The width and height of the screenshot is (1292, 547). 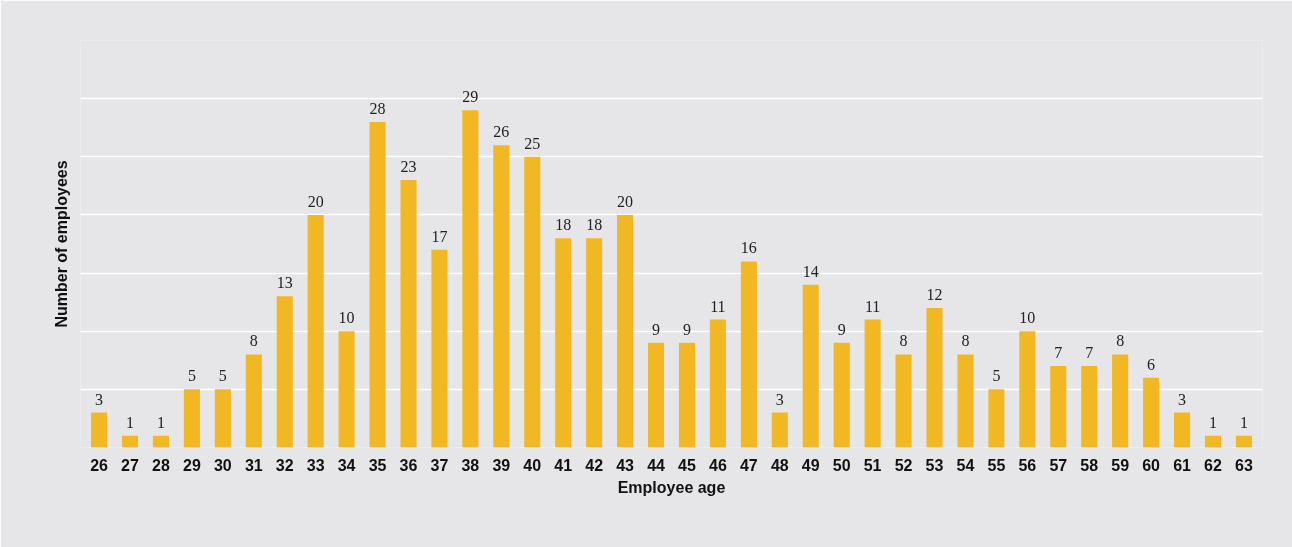 I want to click on x-tick-label: 52, so click(x=903, y=465).